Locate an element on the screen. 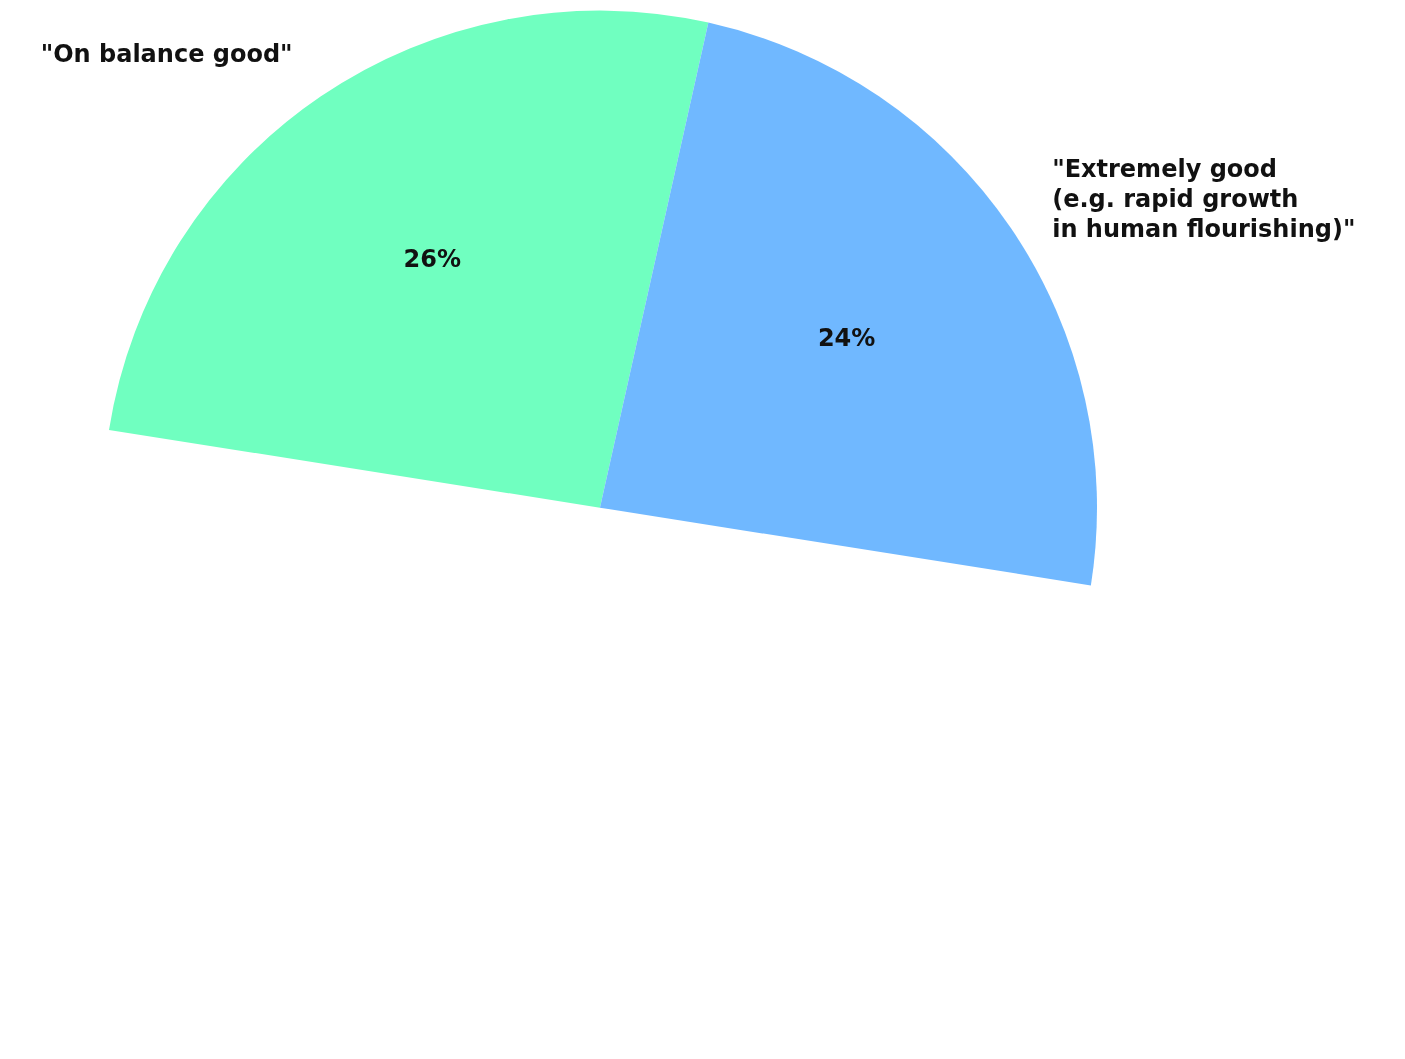 This screenshot has height=1059, width=1405. data-label: 26% is located at coordinates (432, 259).